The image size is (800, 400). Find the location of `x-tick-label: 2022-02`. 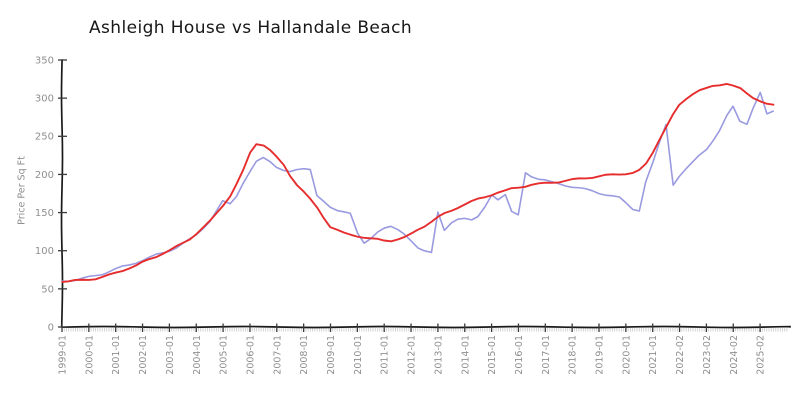

x-tick-label: 2022-02 is located at coordinates (680, 355).